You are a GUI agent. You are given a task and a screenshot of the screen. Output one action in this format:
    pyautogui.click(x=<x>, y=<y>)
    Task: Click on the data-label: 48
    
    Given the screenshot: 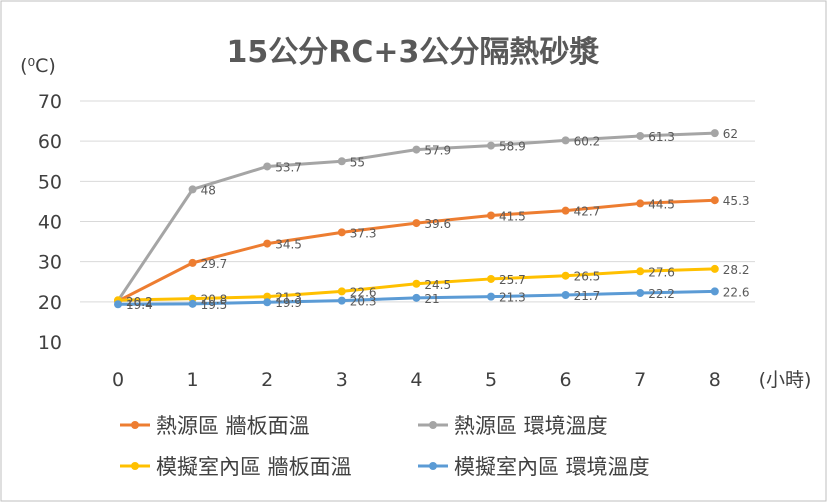 What is the action you would take?
    pyautogui.click(x=208, y=190)
    